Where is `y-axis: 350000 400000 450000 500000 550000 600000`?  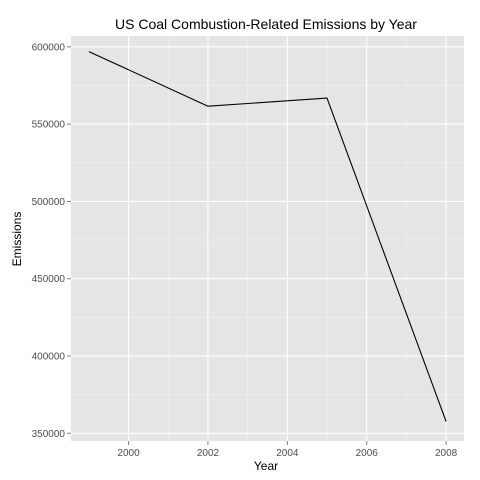 y-axis: 350000 400000 450000 500000 550000 600000 is located at coordinates (51, 241).